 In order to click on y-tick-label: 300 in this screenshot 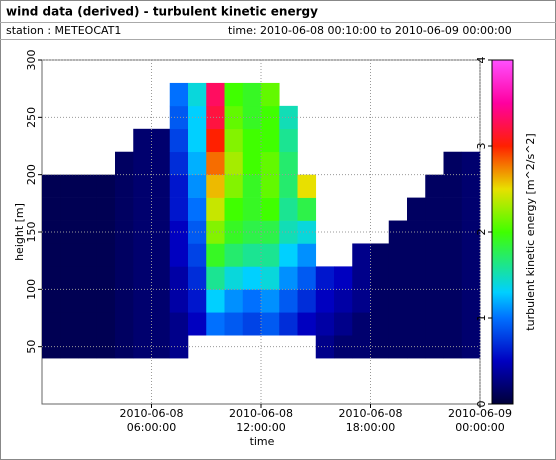, I will do `click(31, 60)`.